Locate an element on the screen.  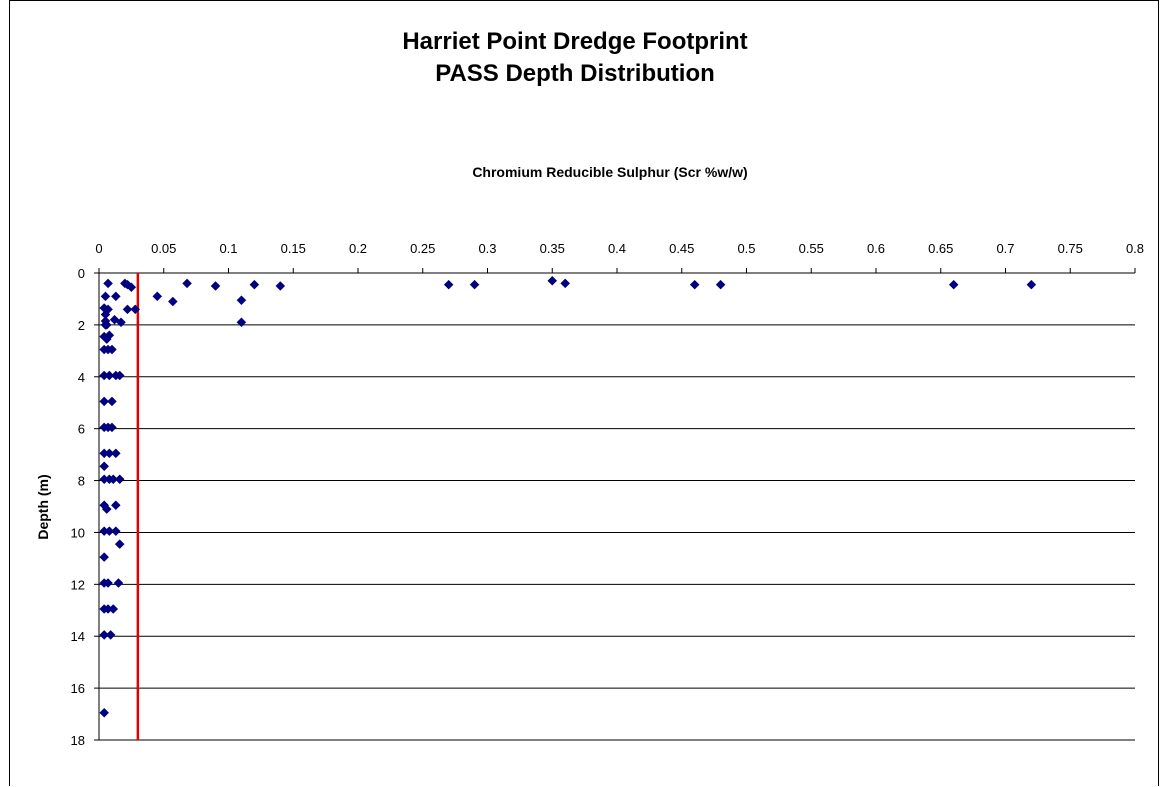
y-tick-label-10: 10 is located at coordinates (78, 532).